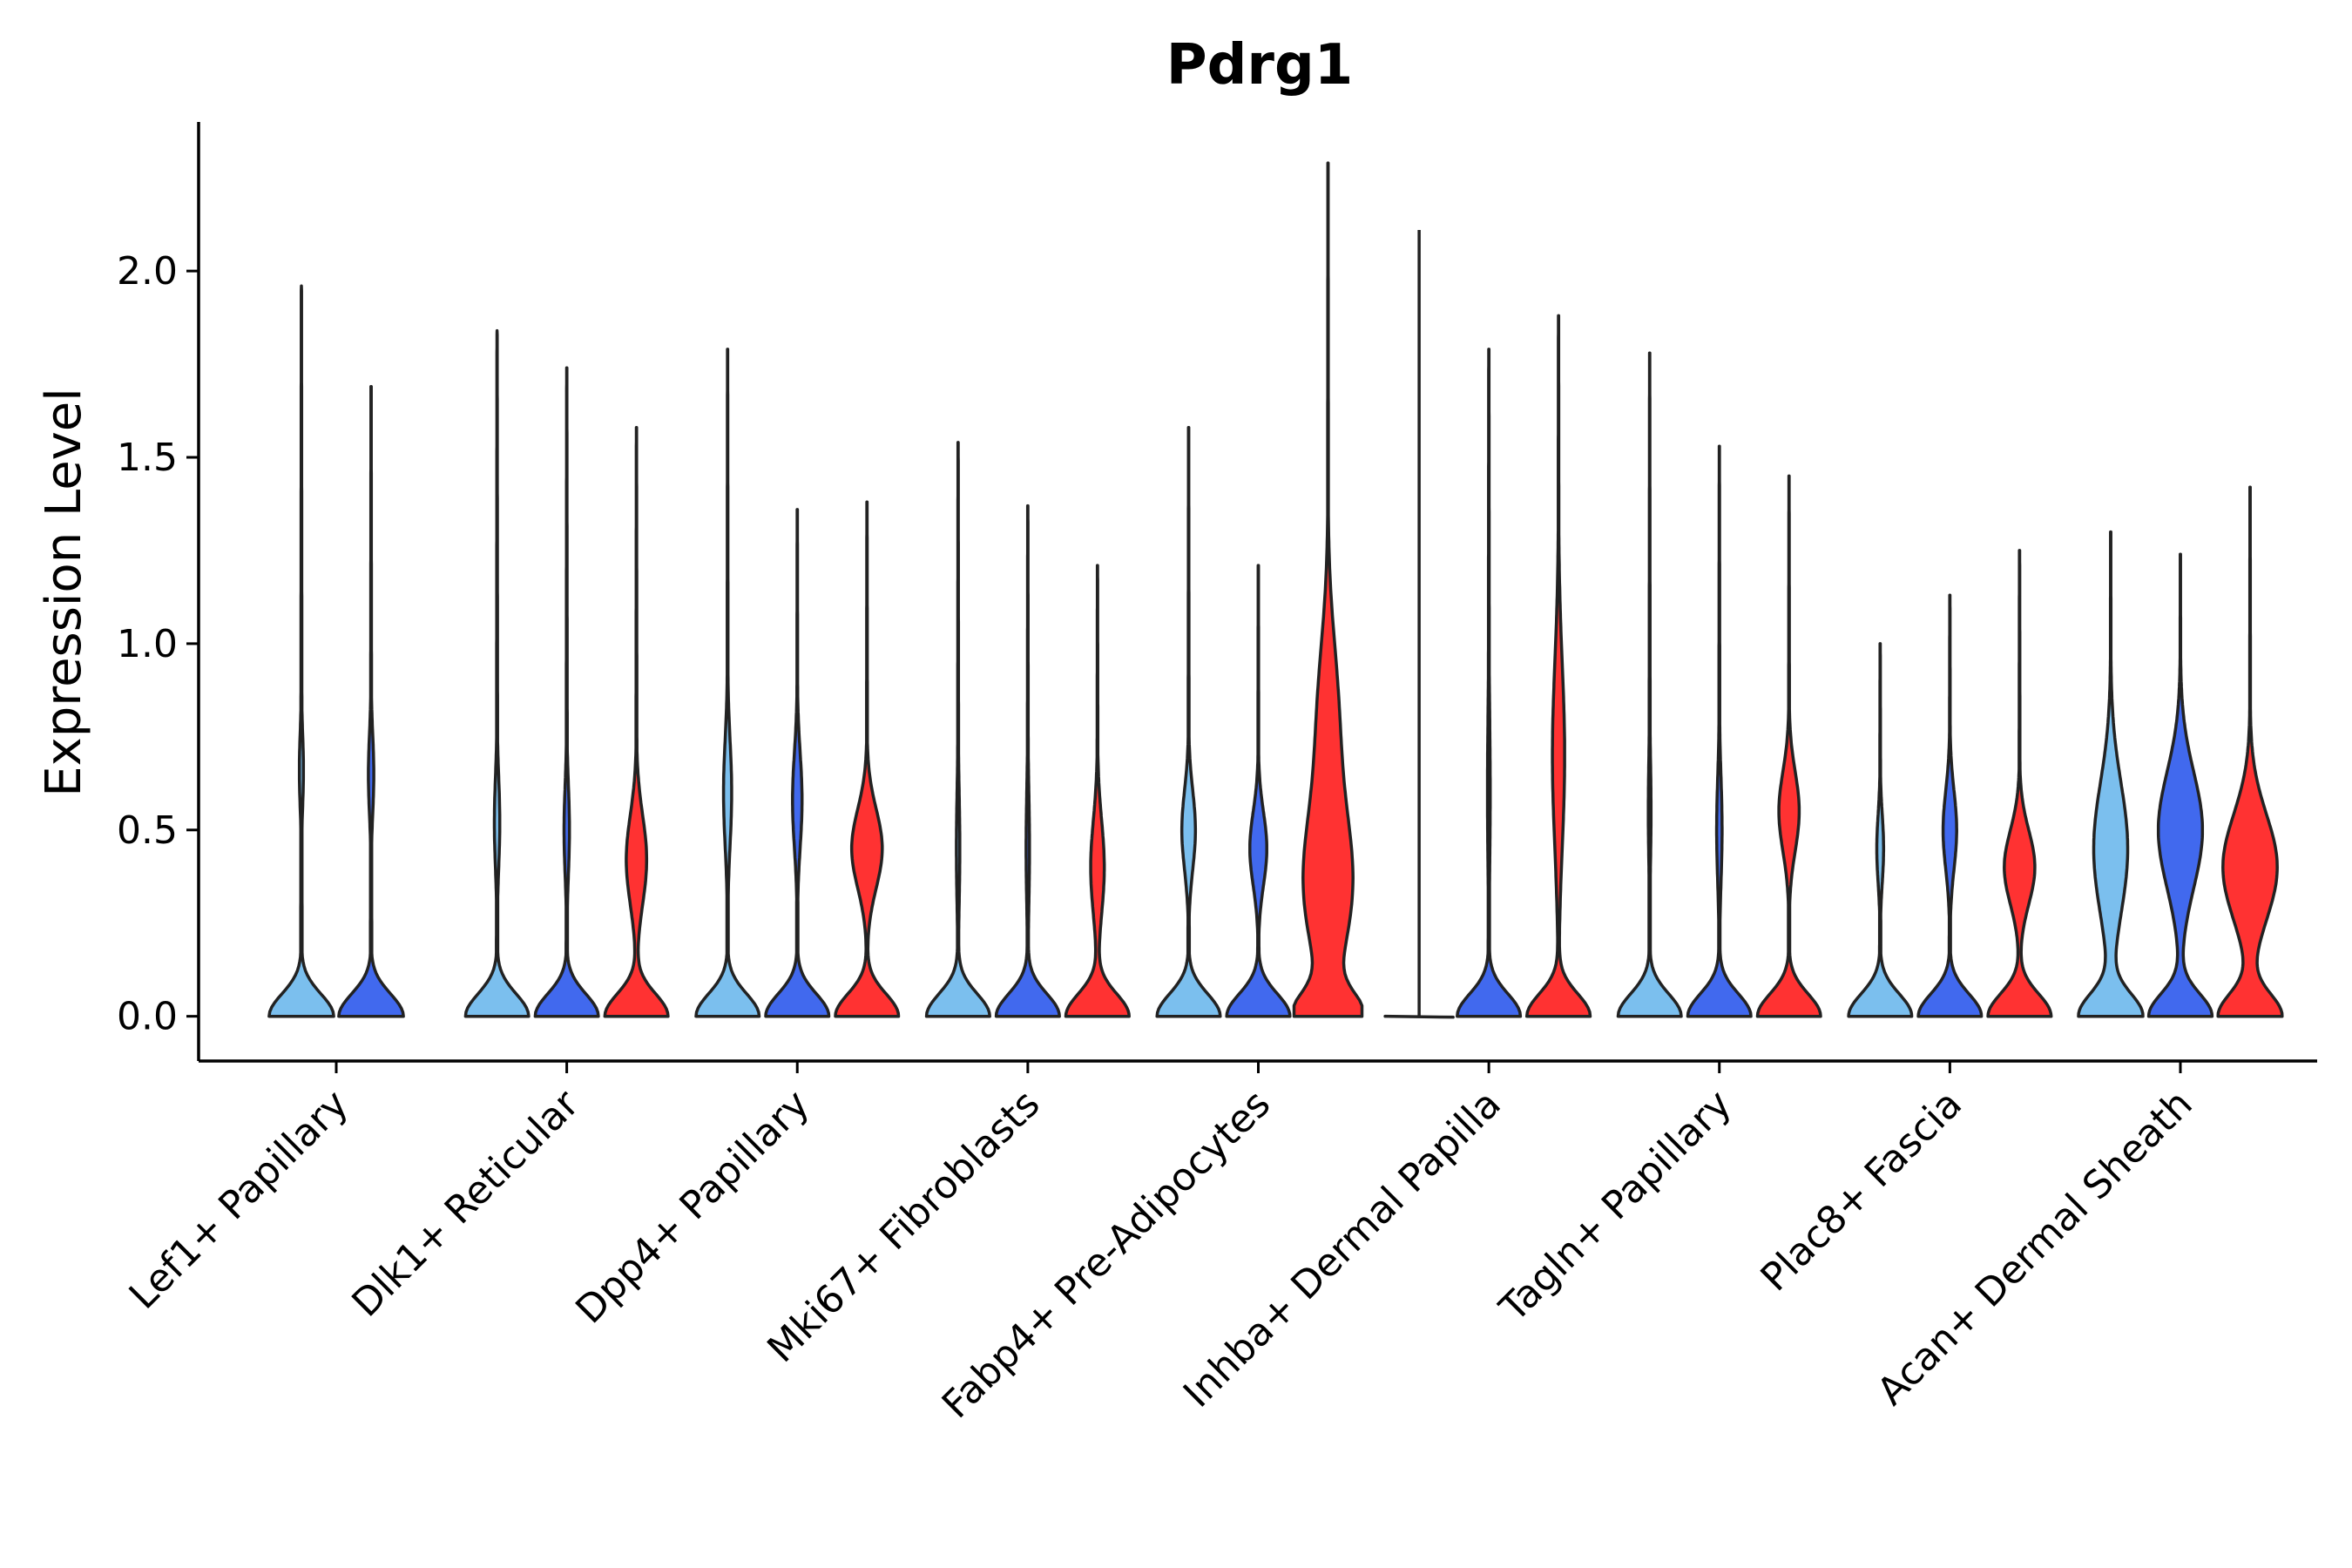 This screenshot has width=2352, height=1568. What do you see at coordinates (1862, 1191) in the screenshot?
I see `x-tick-label: Plac8+ Fascia` at bounding box center [1862, 1191].